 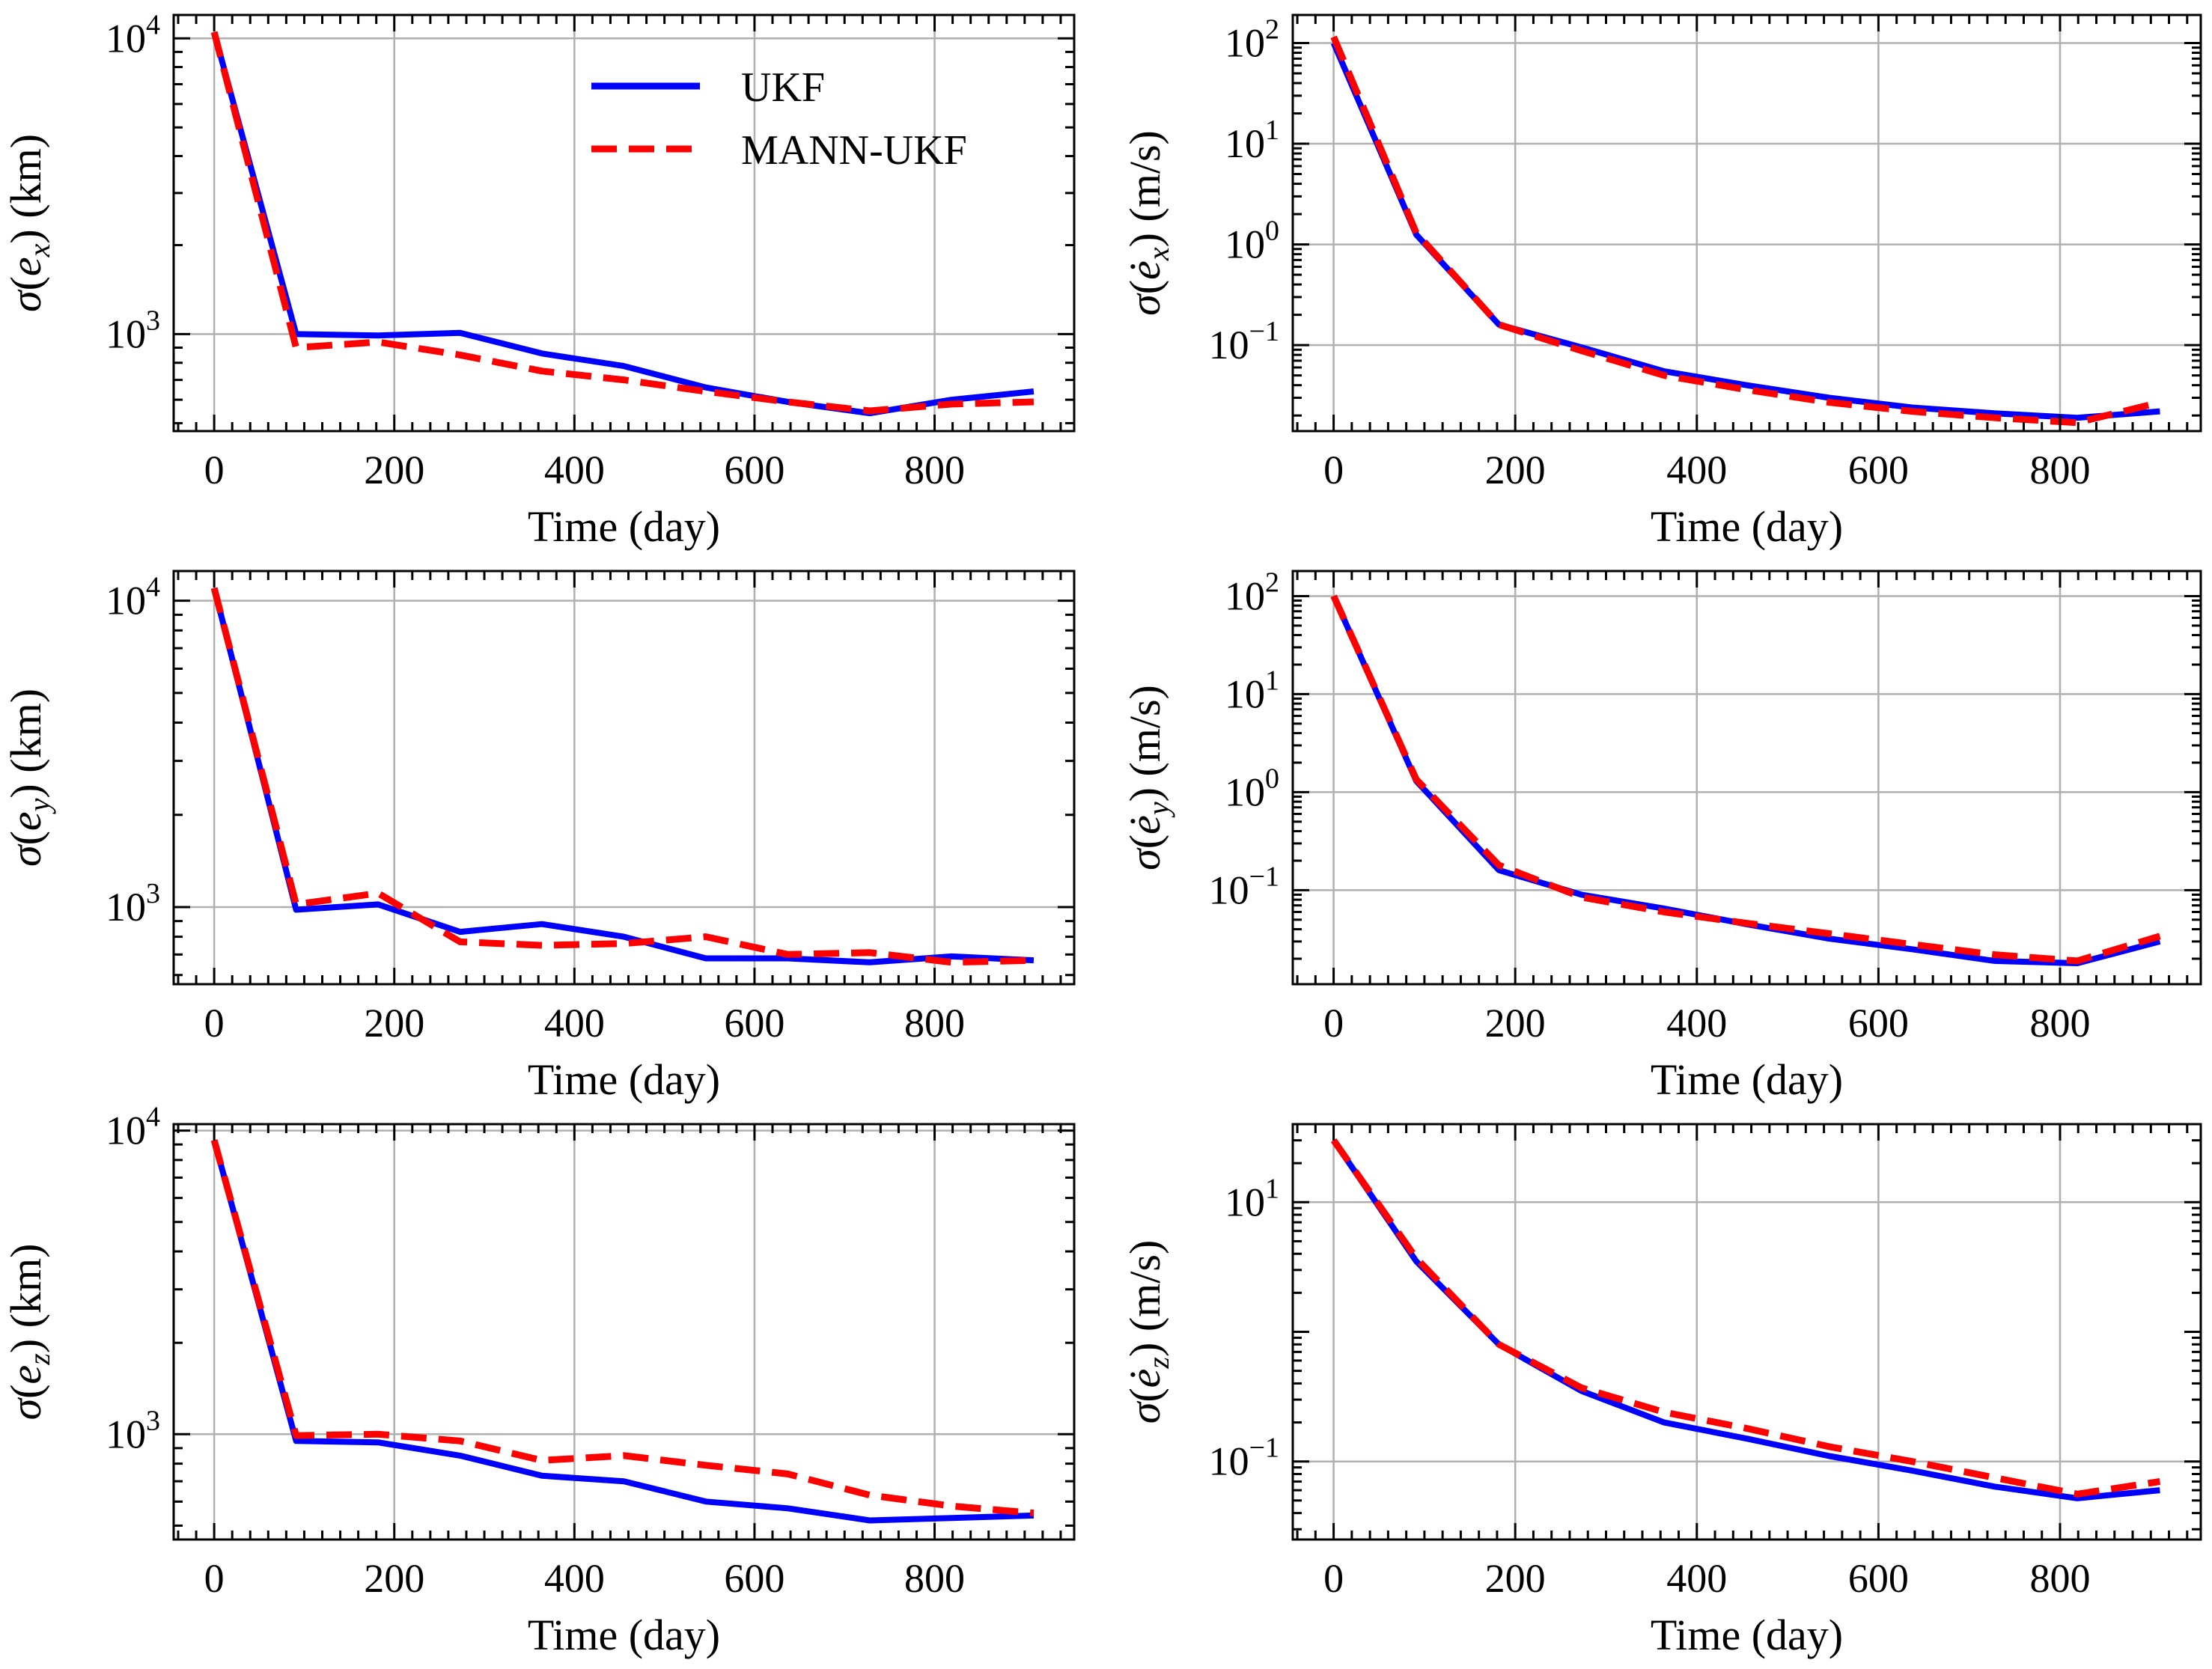 I want to click on legend: UKF MANN-UKF, so click(x=779, y=119).